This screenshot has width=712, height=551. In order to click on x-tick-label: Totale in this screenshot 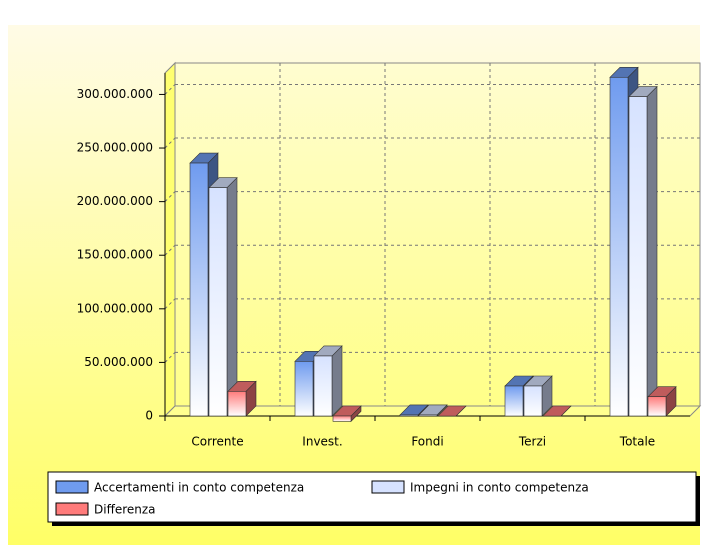, I will do `click(637, 442)`.